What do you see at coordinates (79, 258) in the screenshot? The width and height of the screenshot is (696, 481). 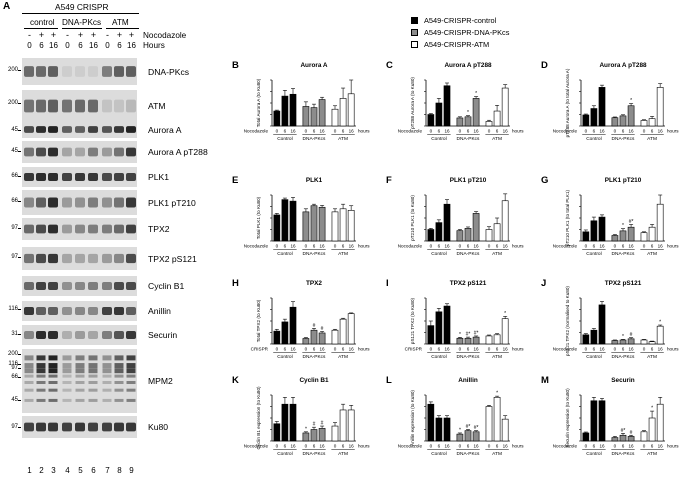 I see `blot-tpx2-ps121` at bounding box center [79, 258].